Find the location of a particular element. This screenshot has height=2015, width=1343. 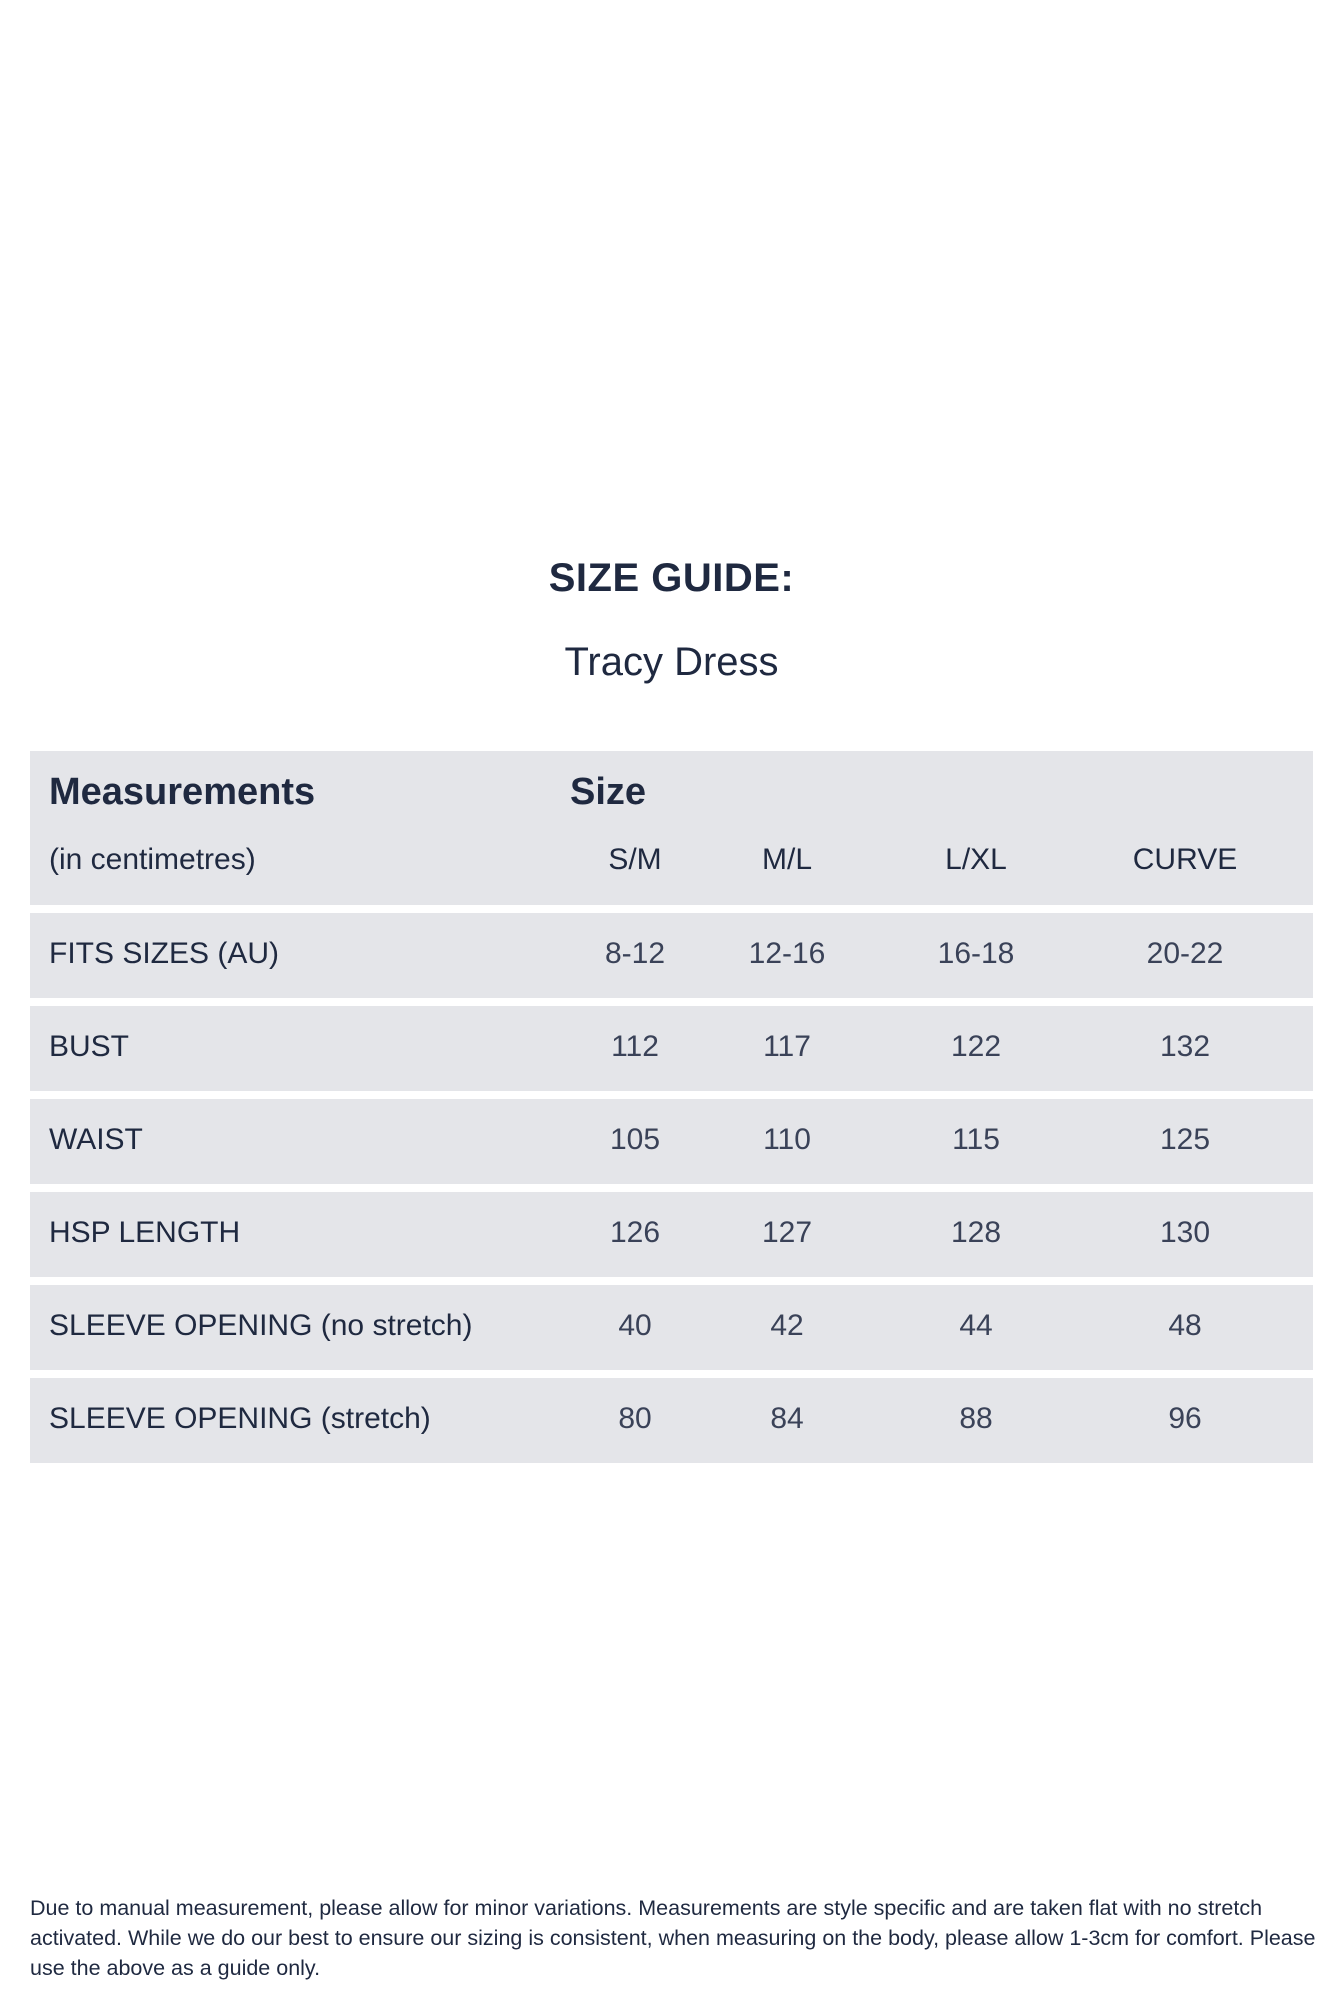

row-value: 16-18 is located at coordinates (976, 953).